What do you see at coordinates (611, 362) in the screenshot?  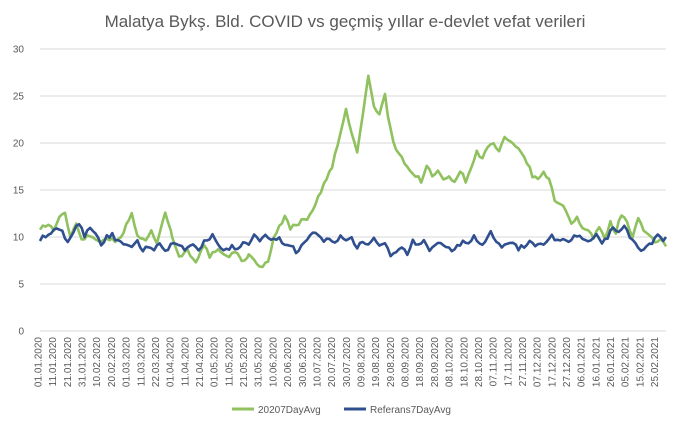 I see `x-tick-label: 26.01.2021` at bounding box center [611, 362].